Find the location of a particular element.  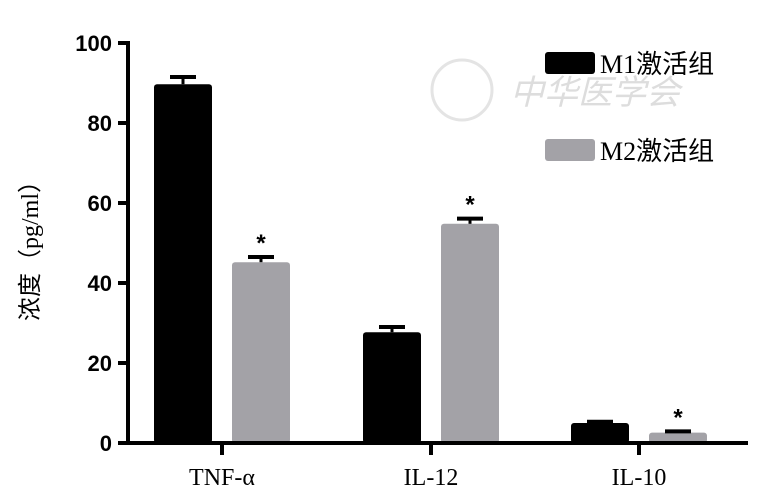

x-tick-label: IL-10 is located at coordinates (639, 478).